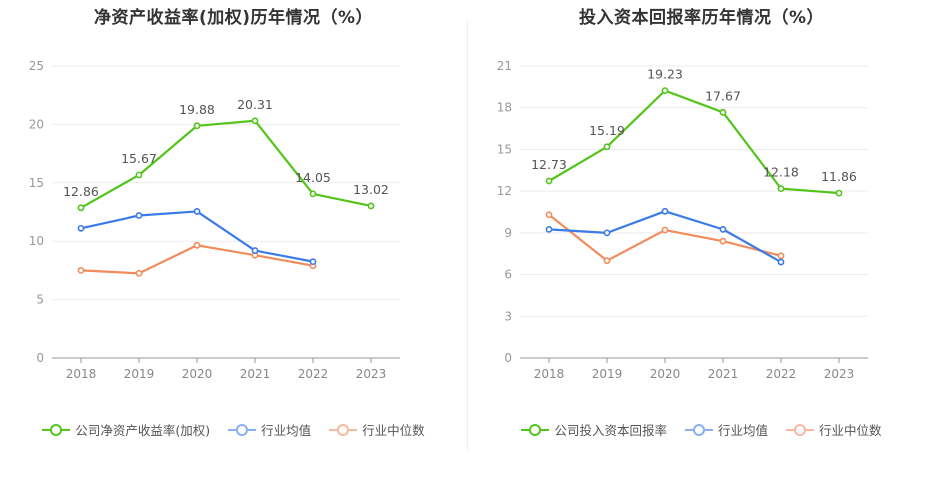 Image resolution: width=935 pixels, height=480 pixels. Describe the element at coordinates (197, 374) in the screenshot. I see `roe-x-tick-label: 2020` at that location.